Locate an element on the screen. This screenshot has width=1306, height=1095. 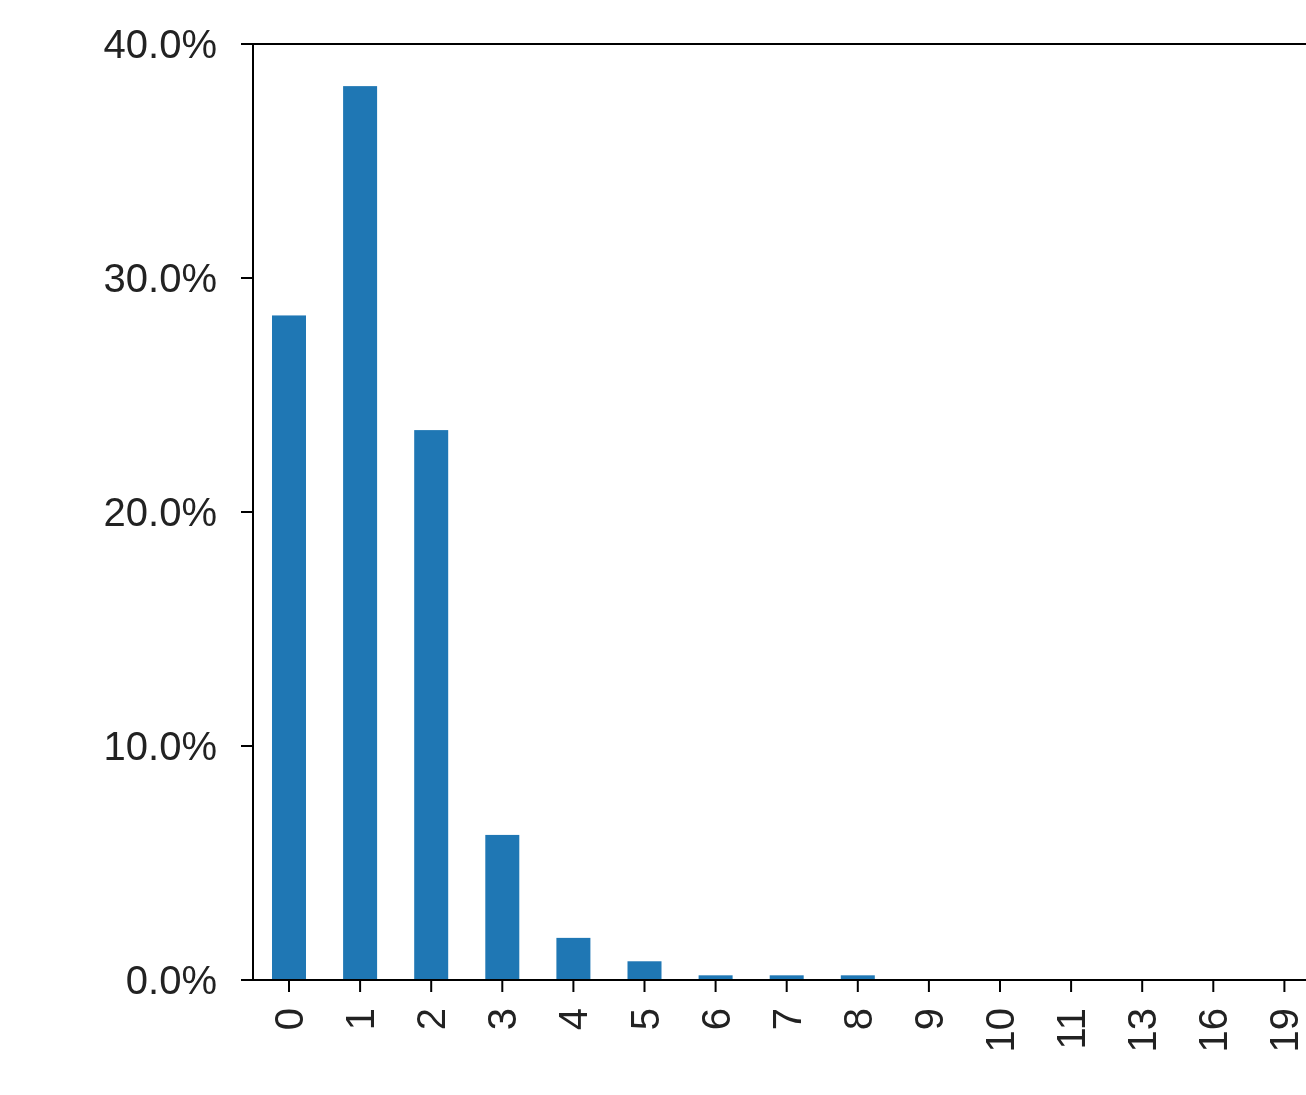
x-tick-label: 7 is located at coordinates (786, 1019).